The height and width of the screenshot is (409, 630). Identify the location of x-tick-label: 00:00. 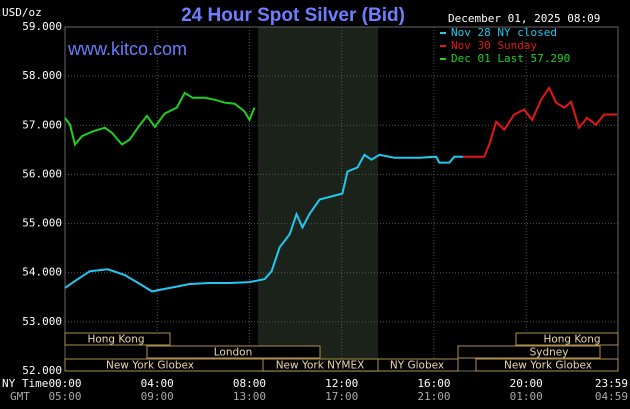
(64, 383).